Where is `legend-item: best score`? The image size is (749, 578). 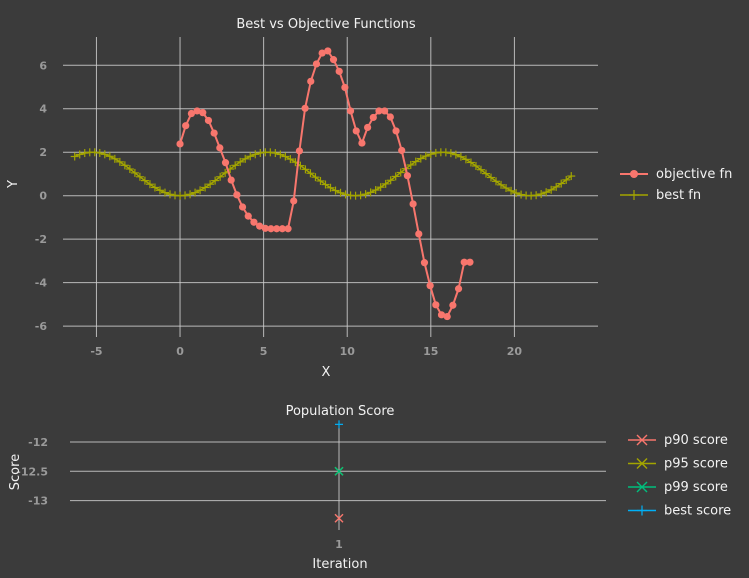 legend-item: best score is located at coordinates (679, 511).